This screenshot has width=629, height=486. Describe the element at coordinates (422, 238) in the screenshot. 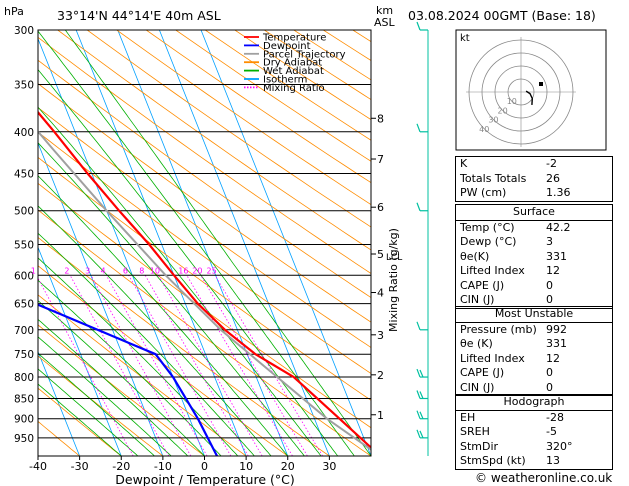

I see `wind-barbs` at that location.